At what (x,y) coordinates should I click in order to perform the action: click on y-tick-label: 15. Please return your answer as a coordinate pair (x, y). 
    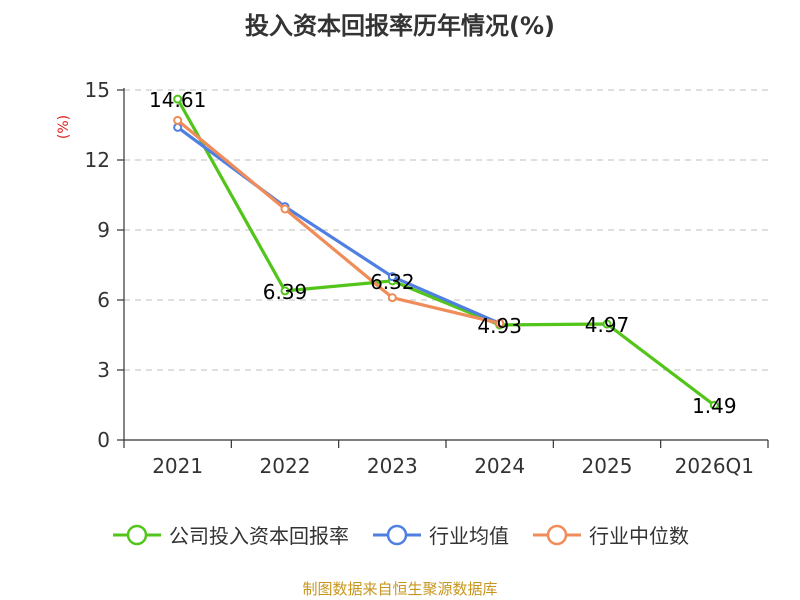
    Looking at the image, I should click on (97, 90).